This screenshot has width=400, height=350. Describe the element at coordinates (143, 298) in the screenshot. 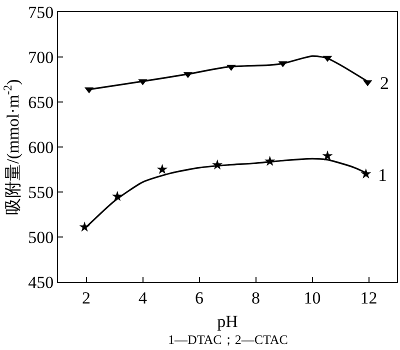

I see `x-tick-label: 4` at that location.